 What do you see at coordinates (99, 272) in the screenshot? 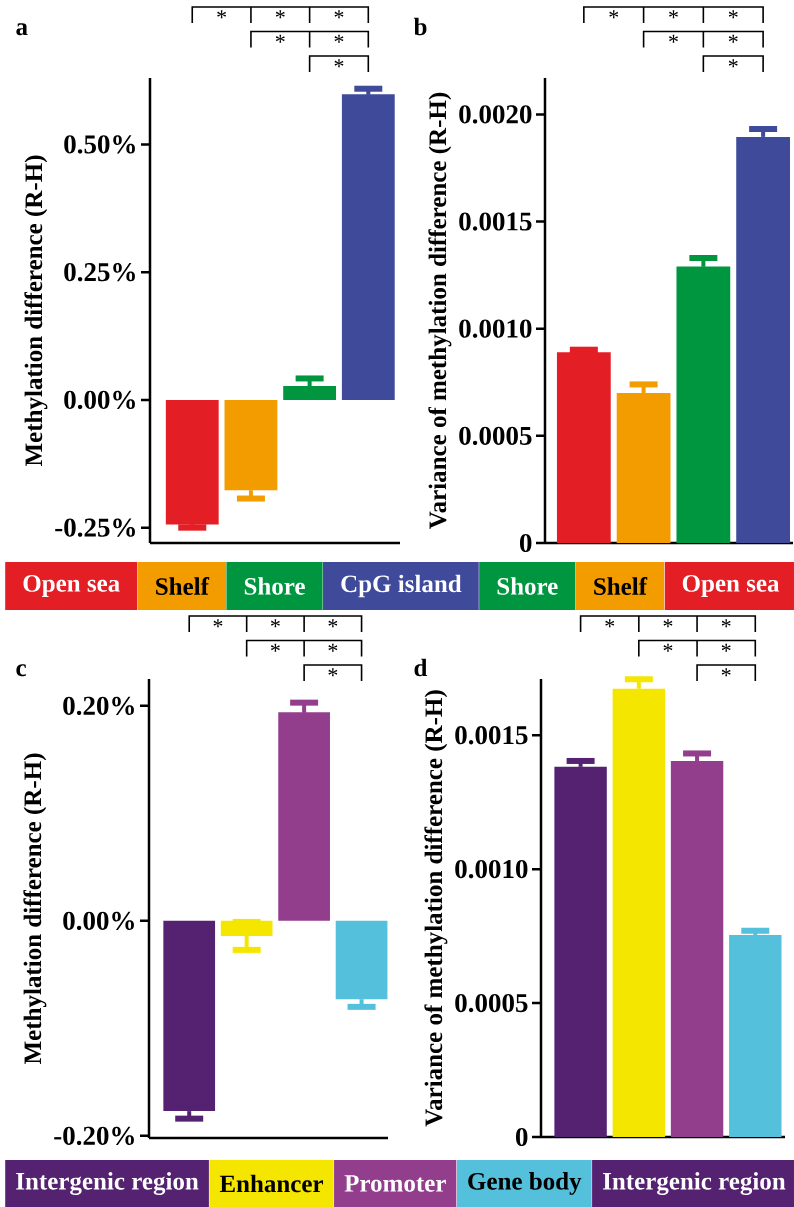
I see `y-tick-label: 0.25%` at bounding box center [99, 272].